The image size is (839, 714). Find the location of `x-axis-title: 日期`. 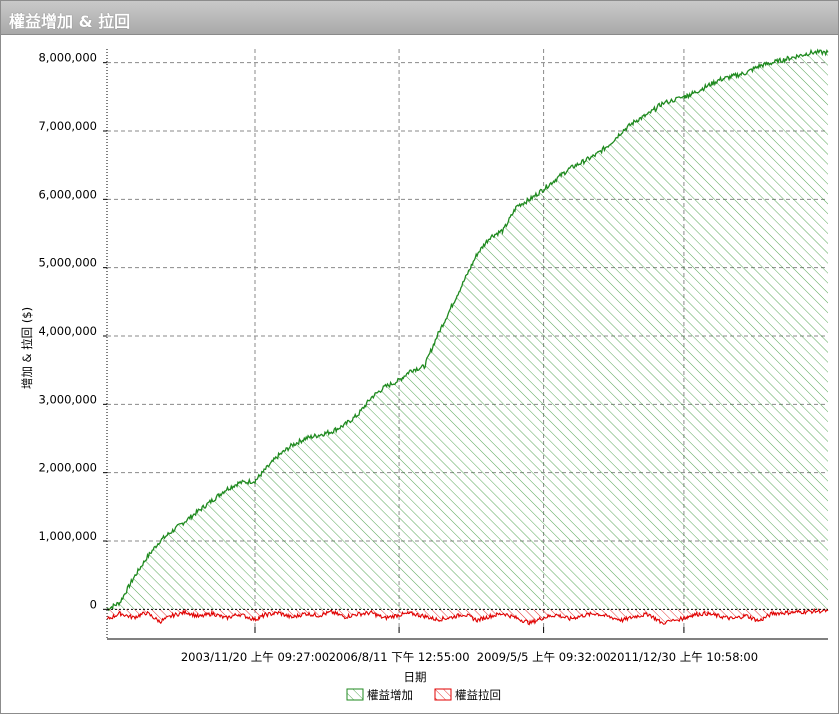

x-axis-title: 日期 is located at coordinates (415, 677).